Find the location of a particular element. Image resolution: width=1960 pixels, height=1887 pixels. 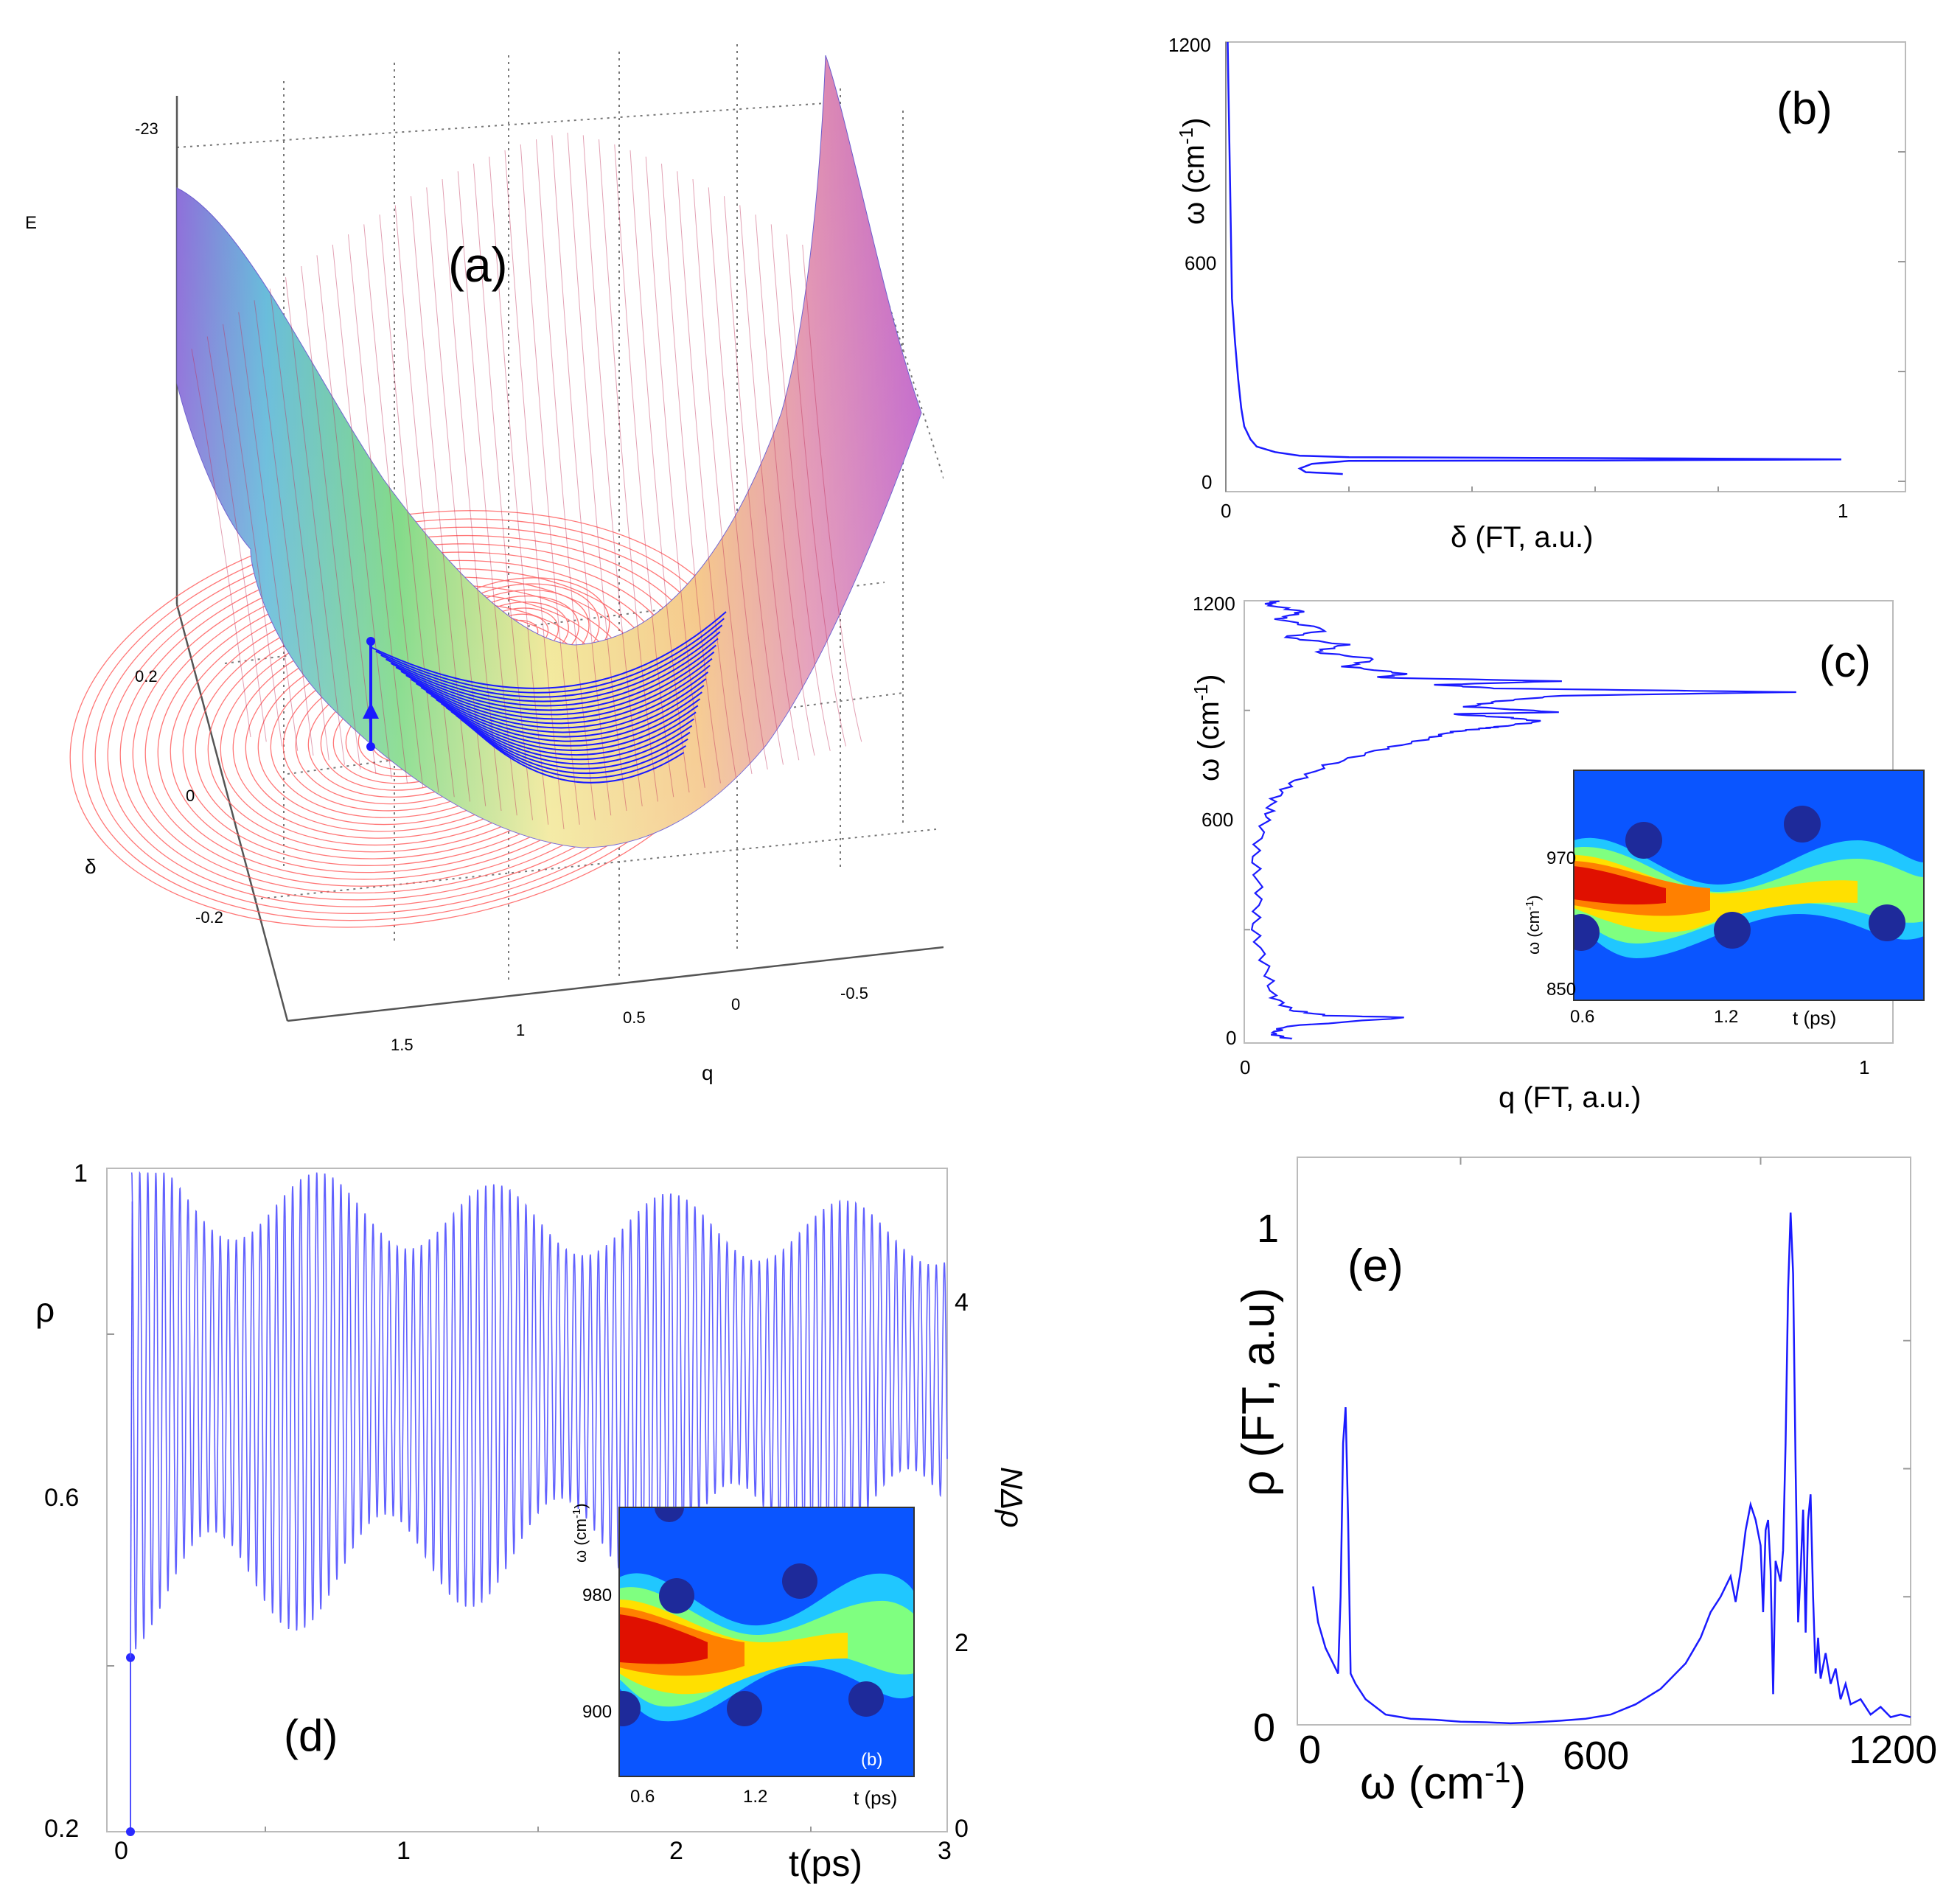

panel-c-x-tick-0: 0 is located at coordinates (1245, 1067).